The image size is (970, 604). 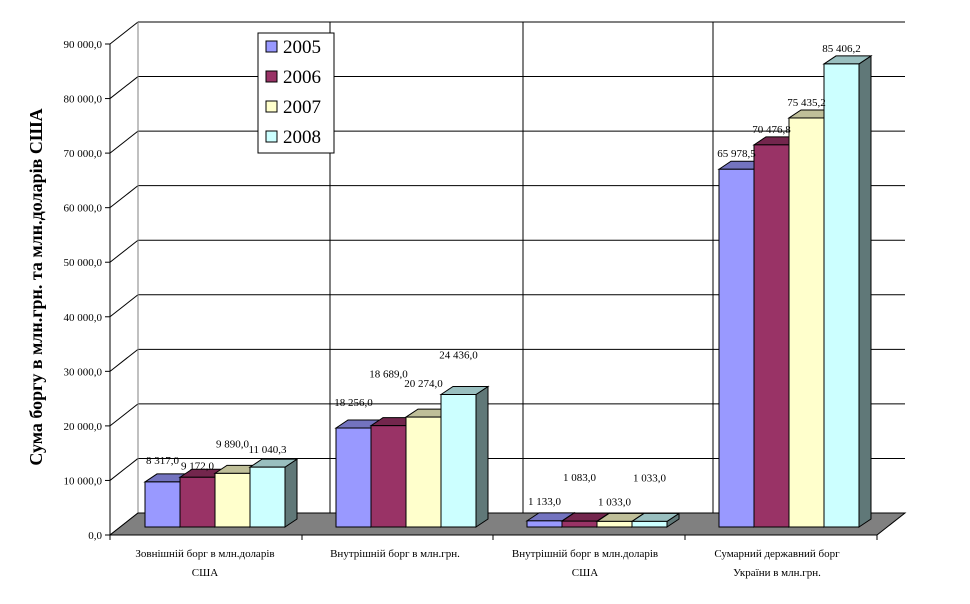 I want to click on data-label: 70 476,8, so click(x=771, y=130).